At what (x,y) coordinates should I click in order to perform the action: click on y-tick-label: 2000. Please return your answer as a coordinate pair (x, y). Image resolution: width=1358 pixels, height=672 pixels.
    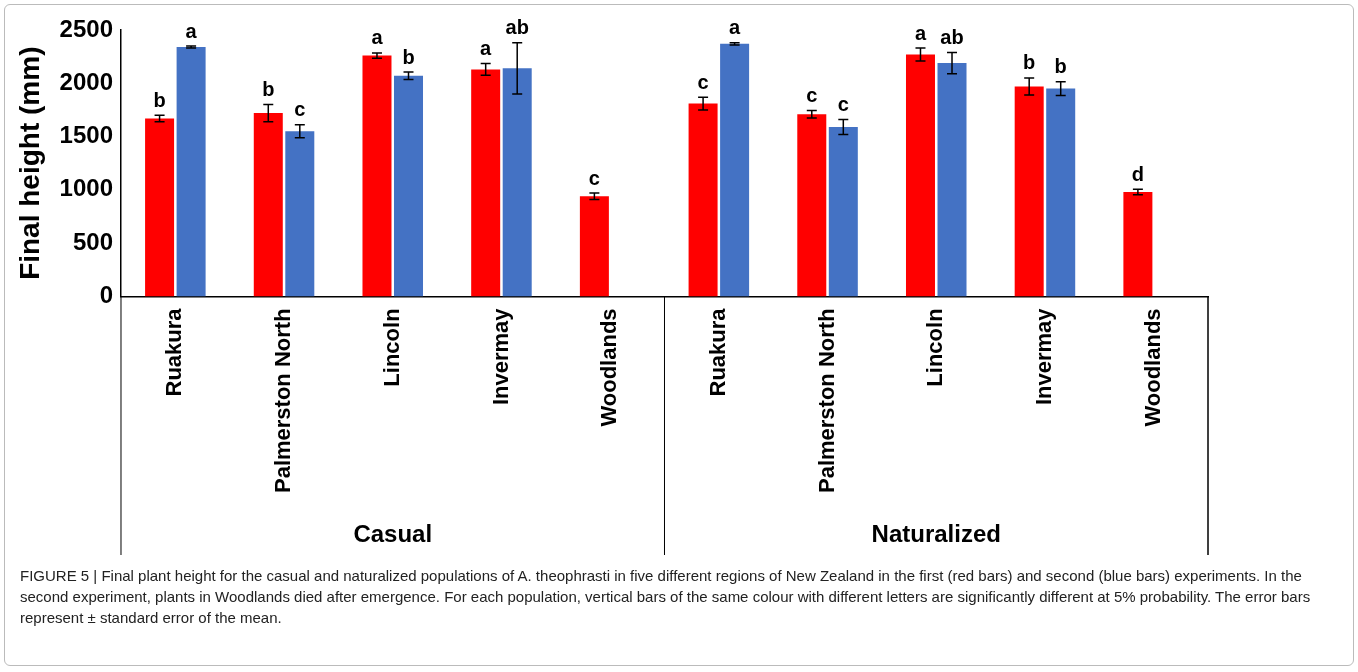
    Looking at the image, I should click on (86, 81).